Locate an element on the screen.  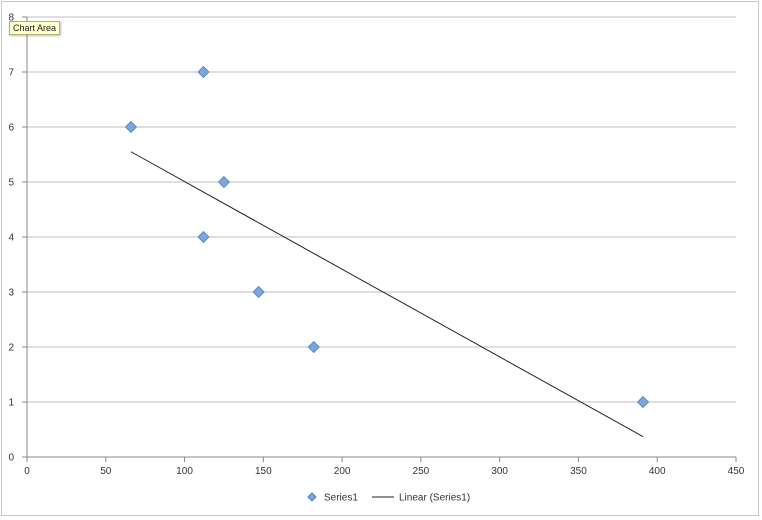
y-tick-label-4: 4 is located at coordinates (11, 238).